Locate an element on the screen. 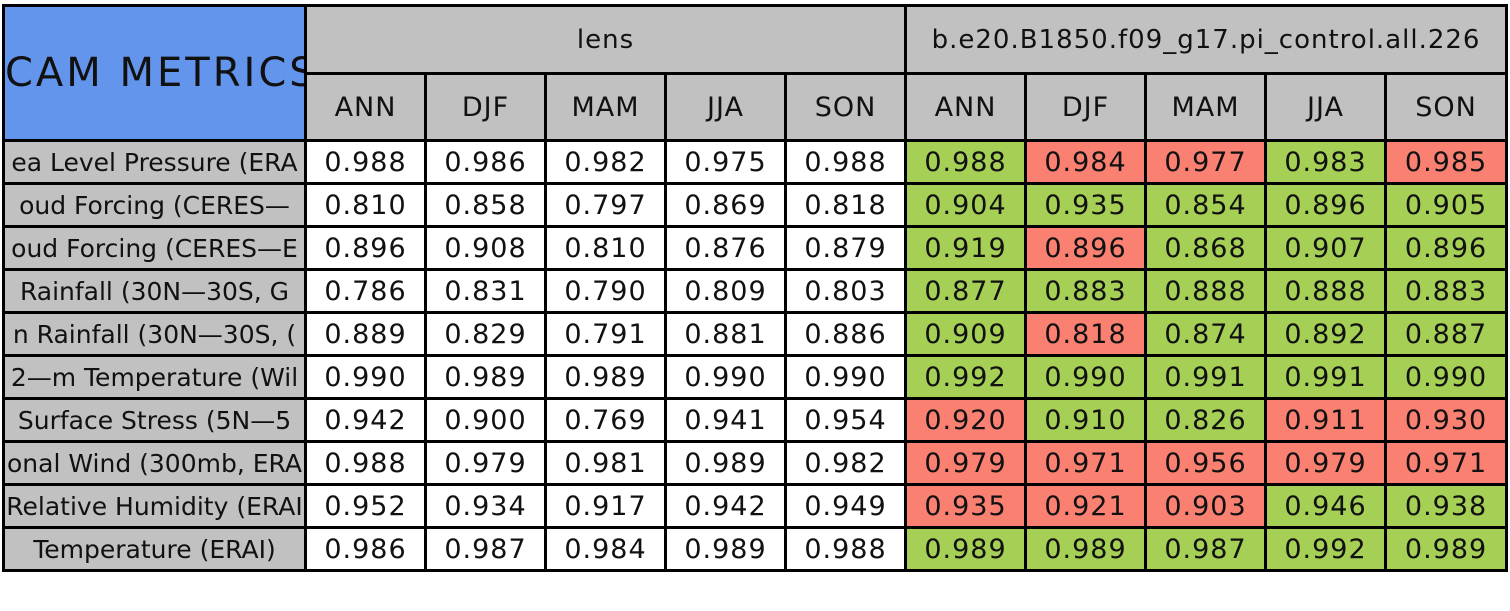  lens-value-cell: 0.952 is located at coordinates (365, 506).